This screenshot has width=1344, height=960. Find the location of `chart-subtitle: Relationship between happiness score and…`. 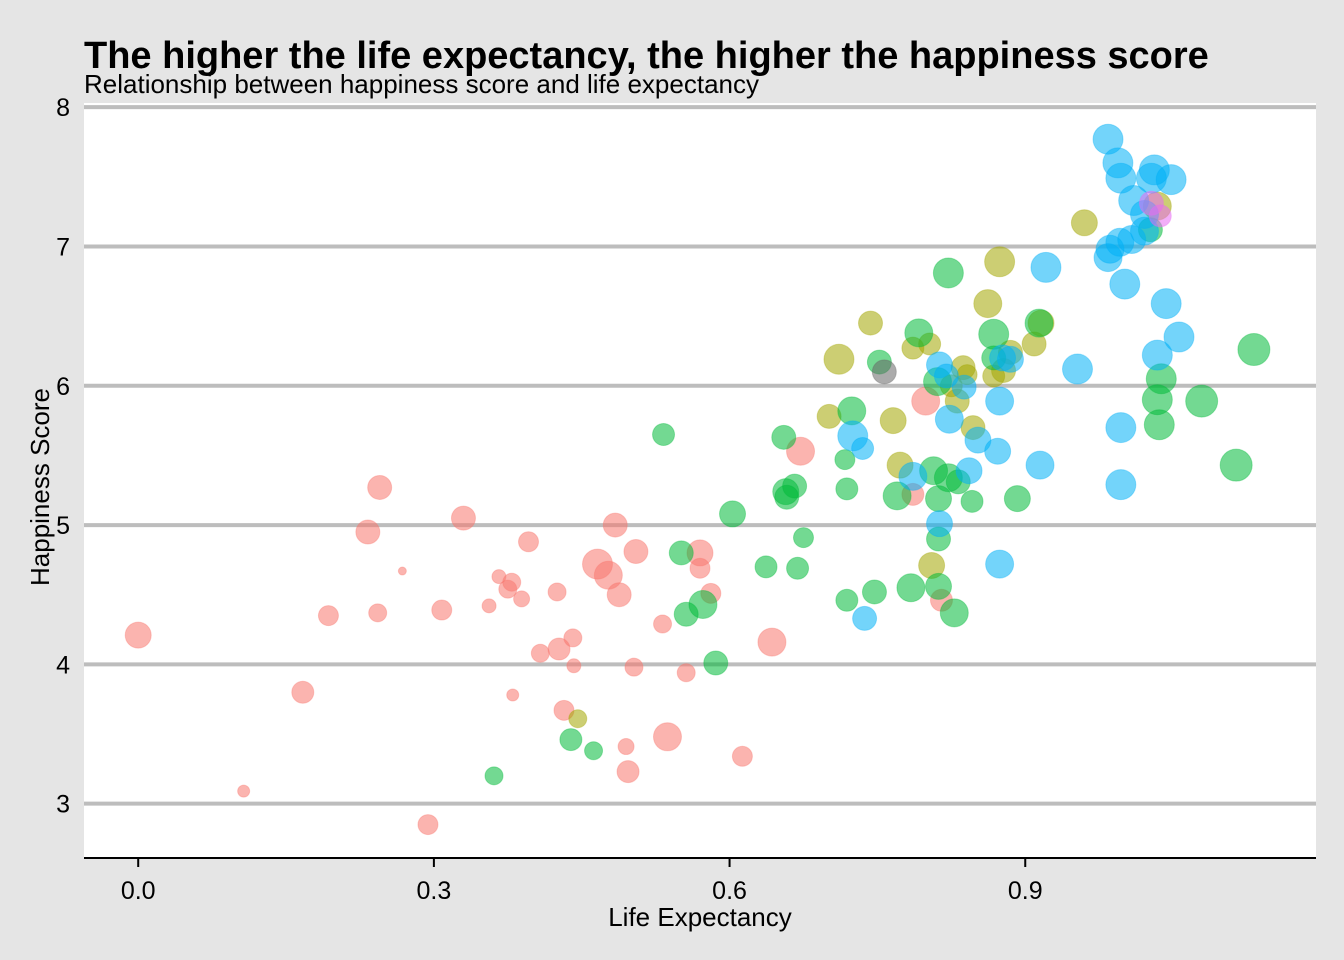

chart-subtitle: Relationship between happiness score and… is located at coordinates (421, 84).